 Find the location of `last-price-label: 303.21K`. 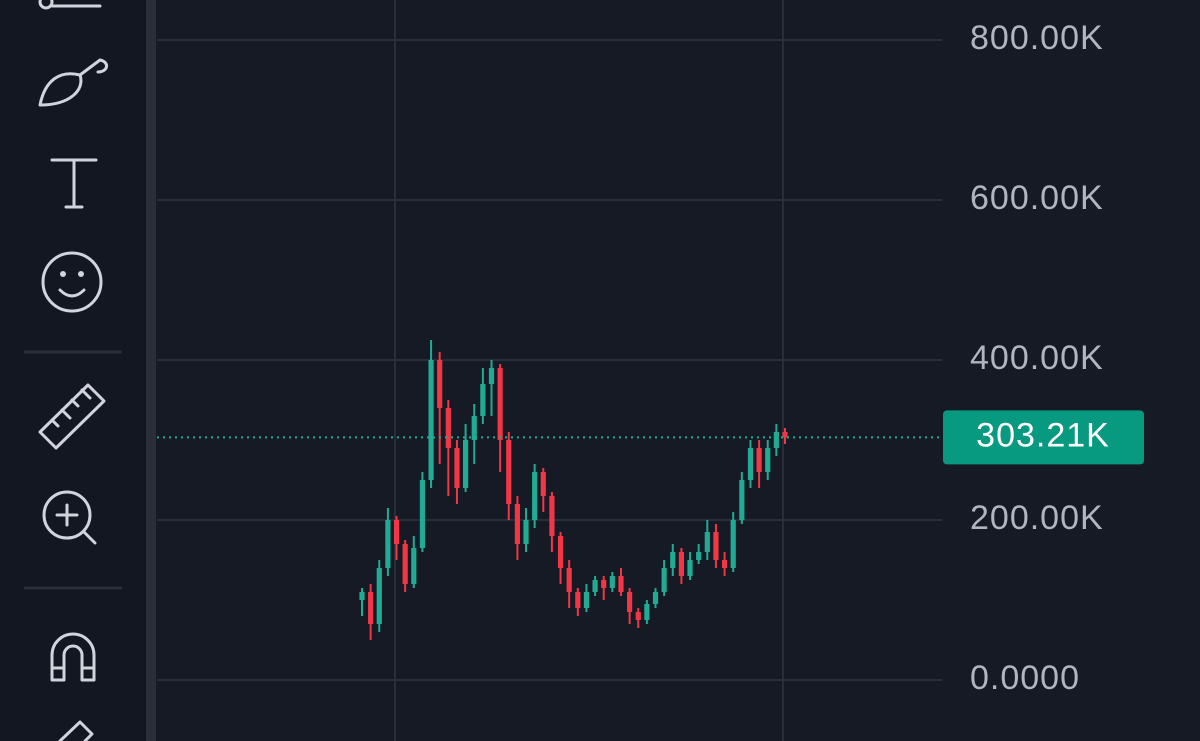

last-price-label: 303.21K is located at coordinates (1043, 435).